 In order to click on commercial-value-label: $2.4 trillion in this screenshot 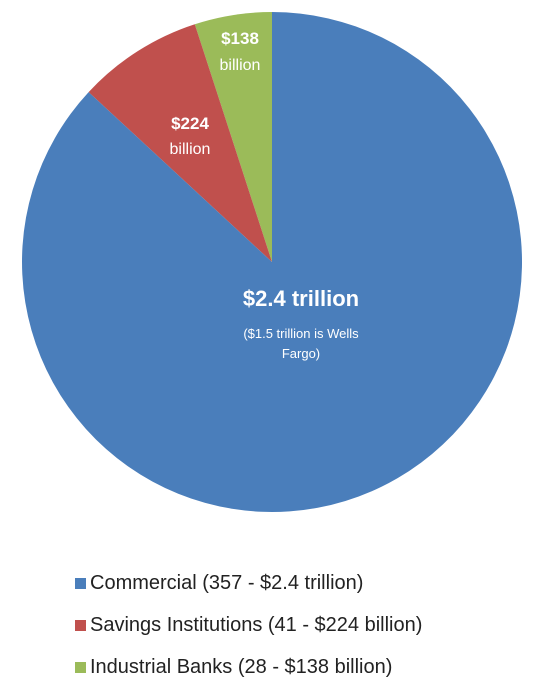, I will do `click(301, 298)`.